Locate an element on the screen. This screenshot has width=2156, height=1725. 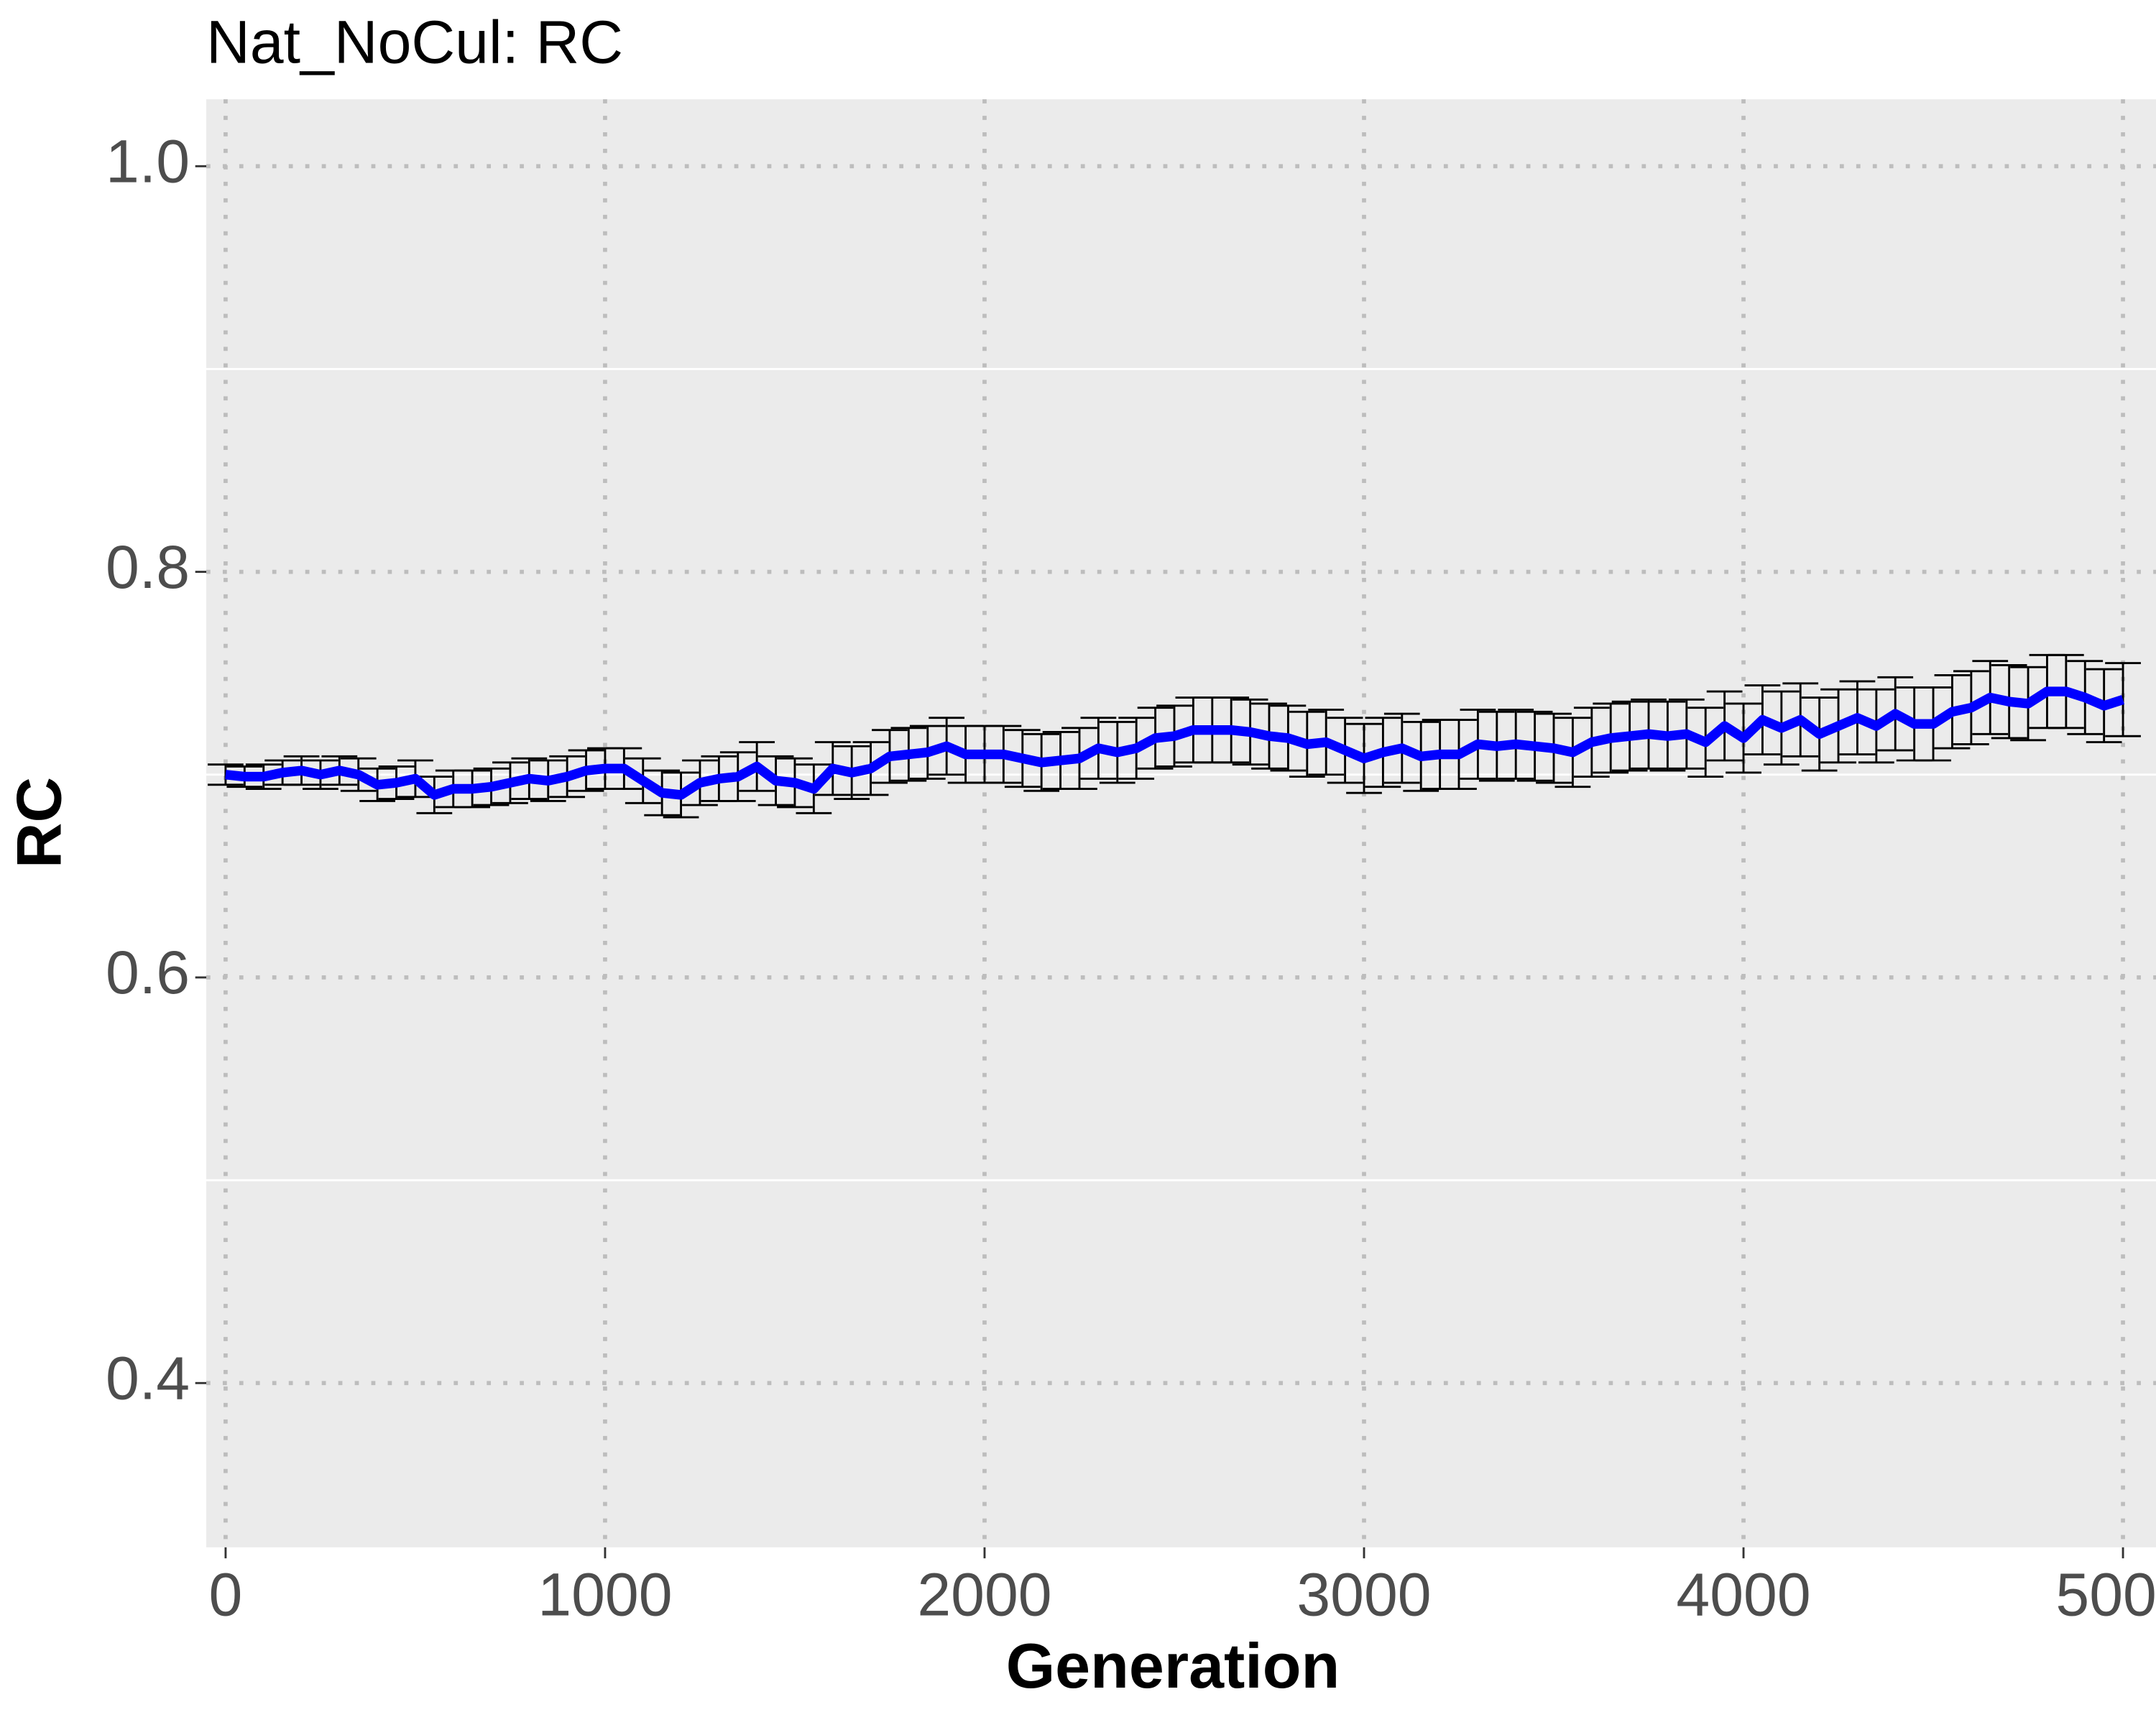
x-tick-label: 1000 is located at coordinates (605, 1595).